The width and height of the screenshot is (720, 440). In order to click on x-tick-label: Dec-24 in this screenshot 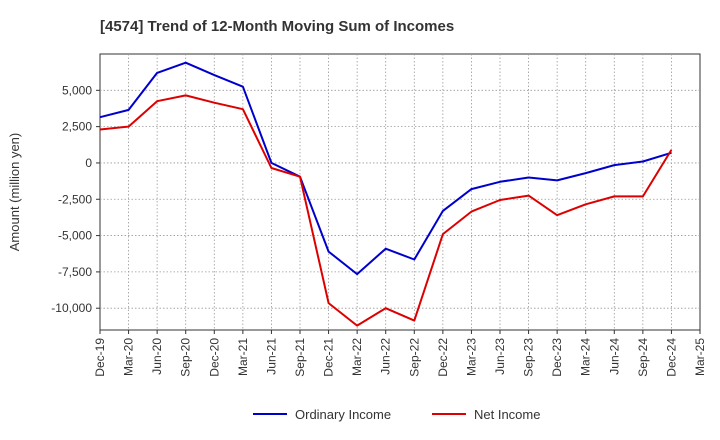, I will do `click(671, 357)`.